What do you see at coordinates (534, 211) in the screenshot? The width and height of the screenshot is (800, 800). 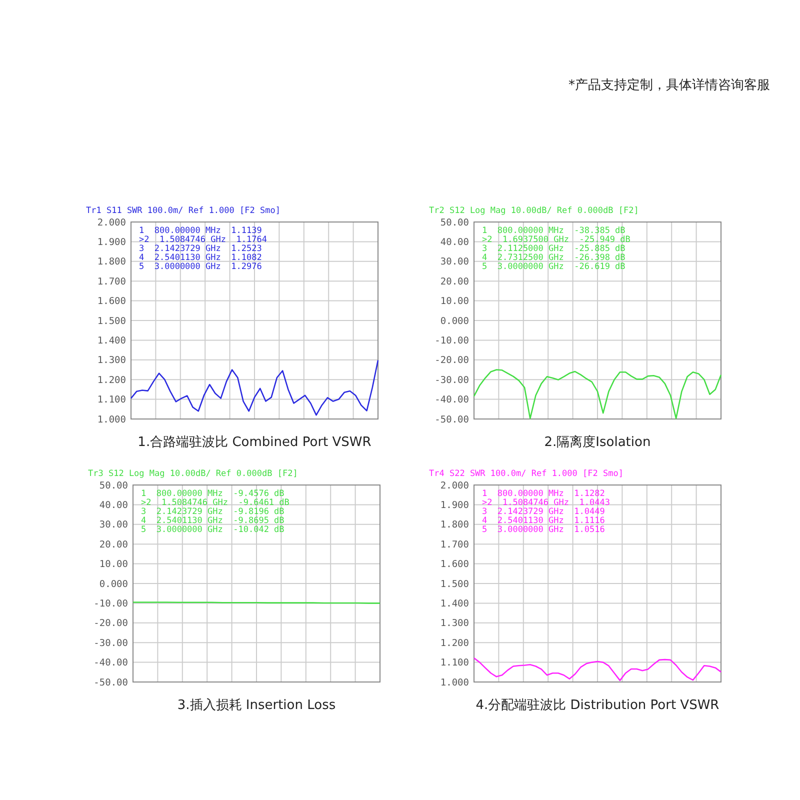 I see `chart-title: Tr2 S12 Log Mag 10.00dB/ Ref 0.000dB [F2]` at bounding box center [534, 211].